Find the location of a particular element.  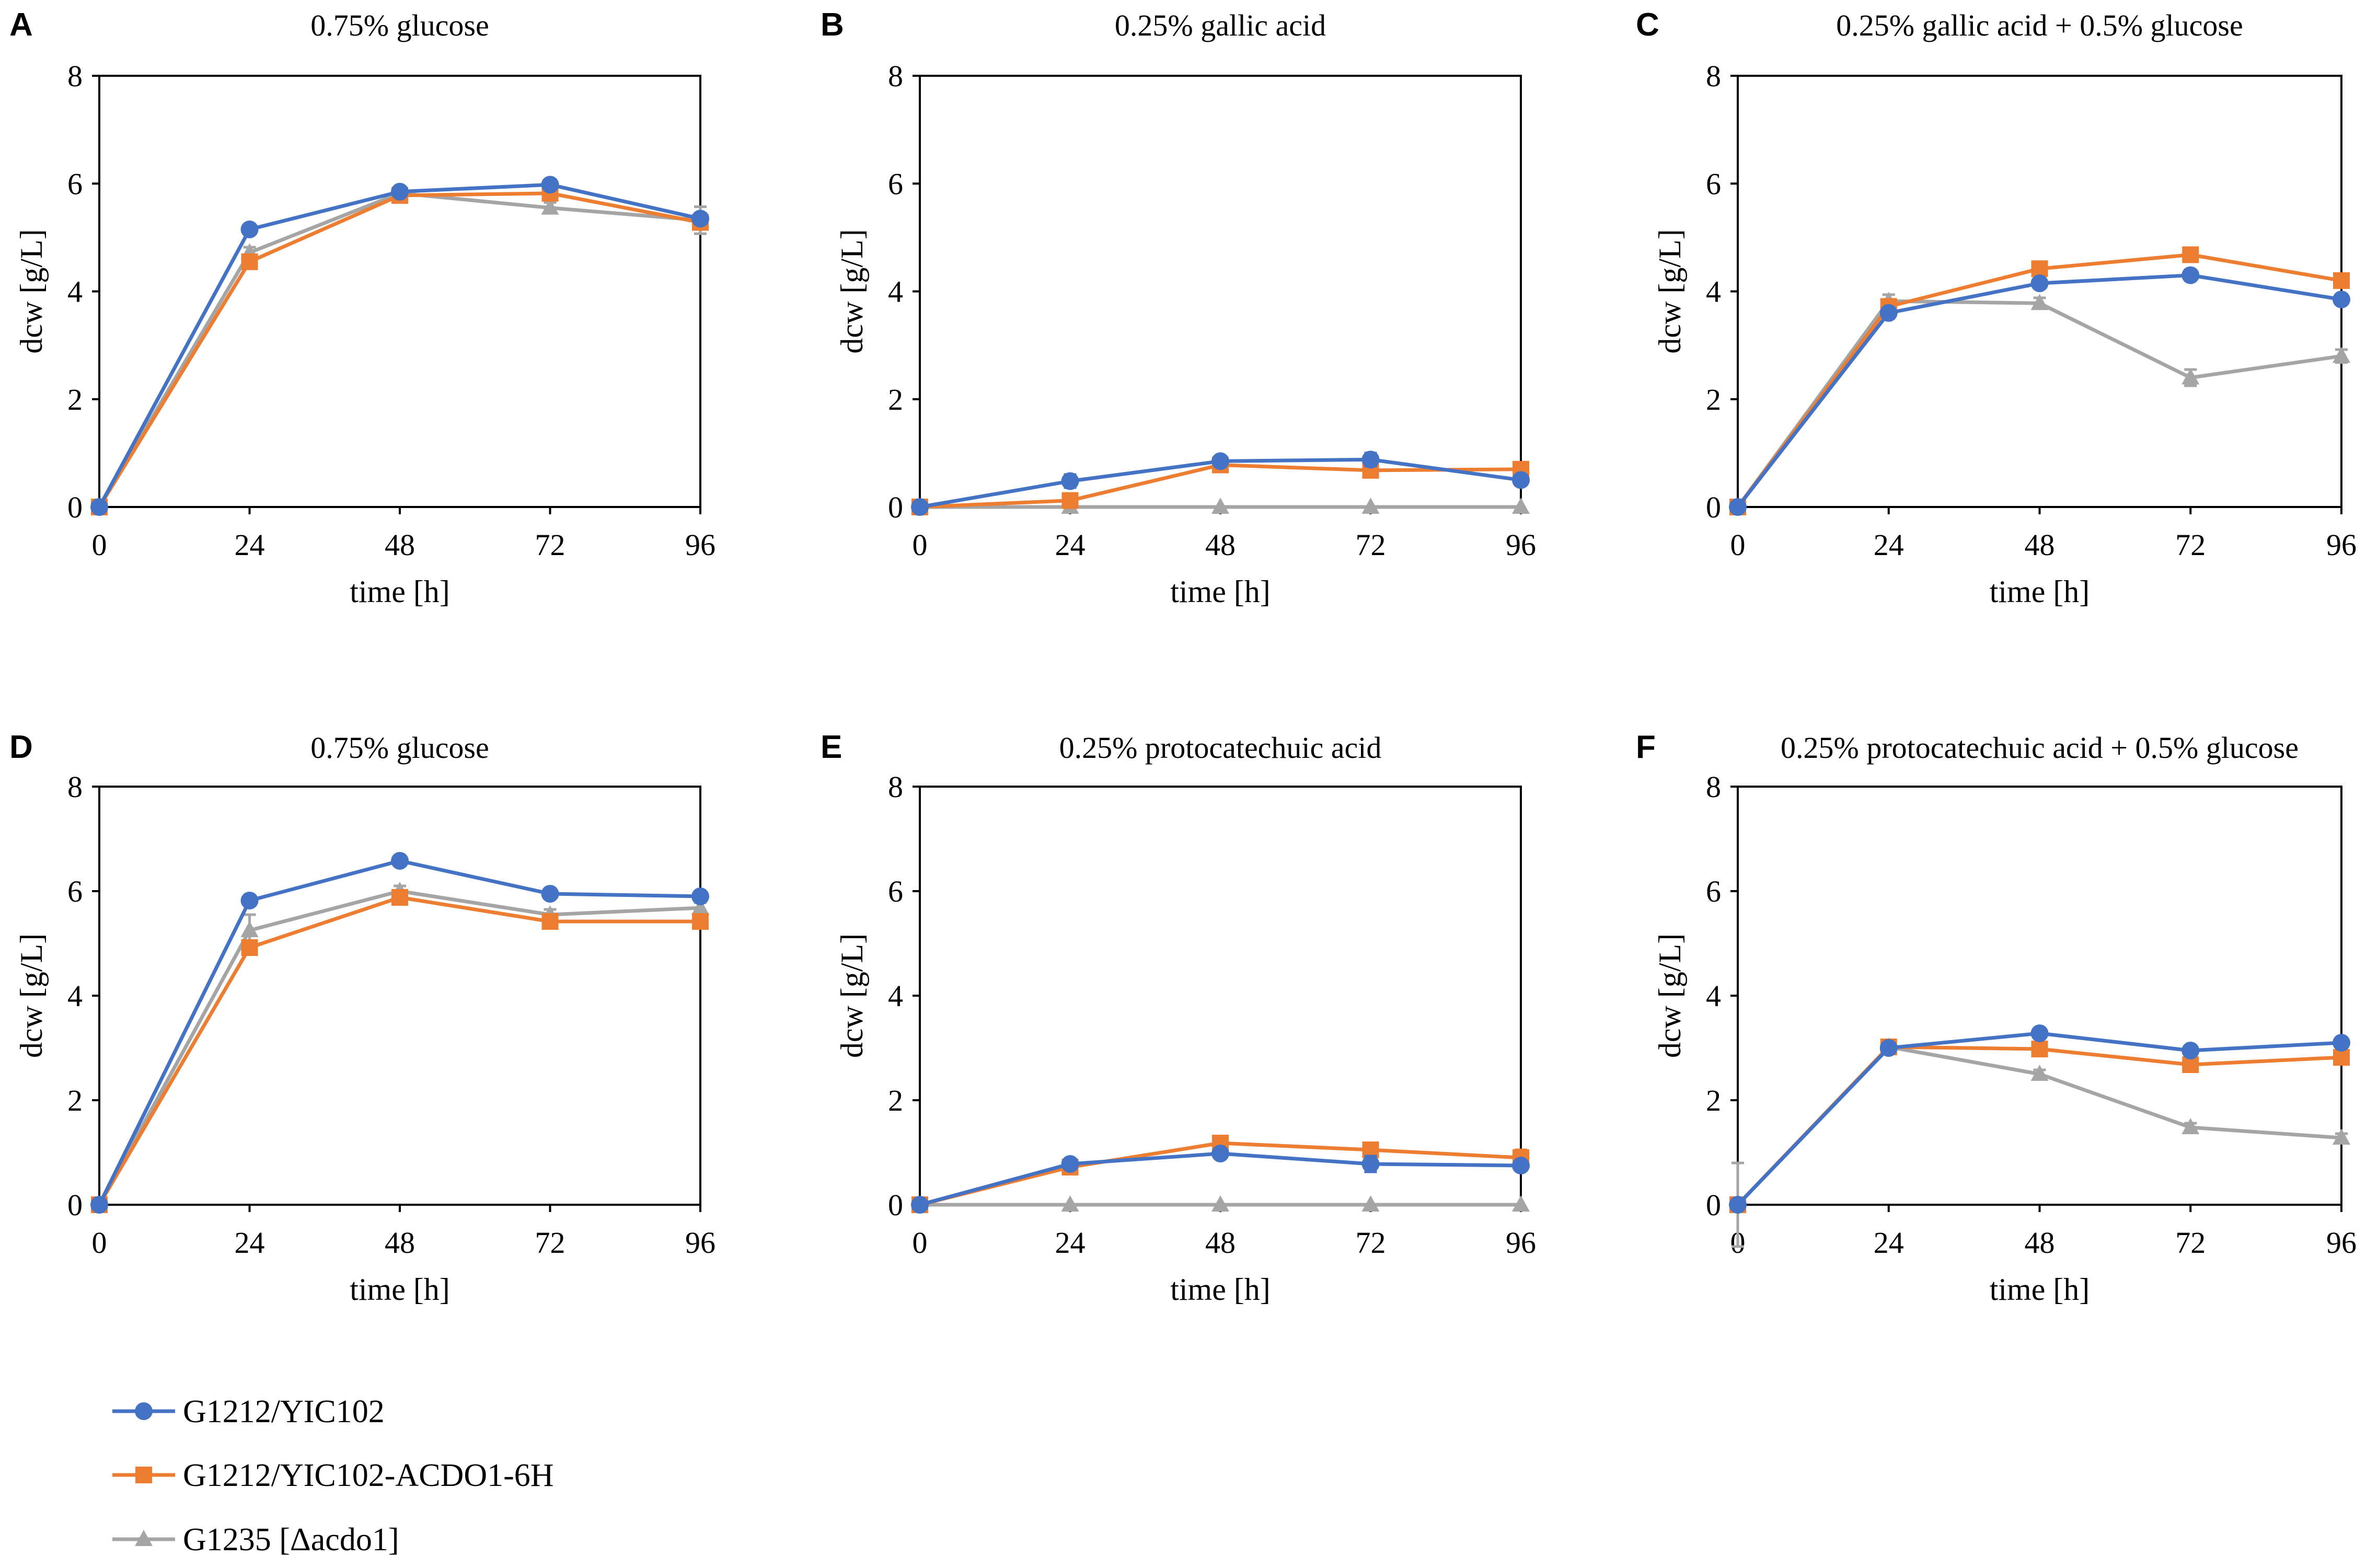

chart-title: 0.25% protocatechuic acid + 0.5% glucose is located at coordinates (2040, 748).